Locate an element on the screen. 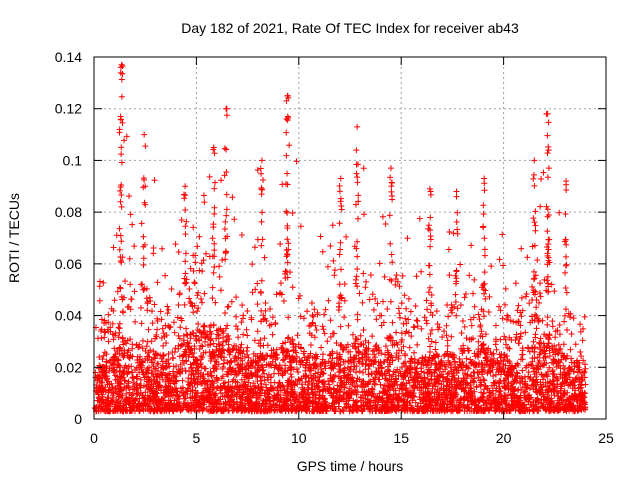  peak-point is located at coordinates (534, 160).